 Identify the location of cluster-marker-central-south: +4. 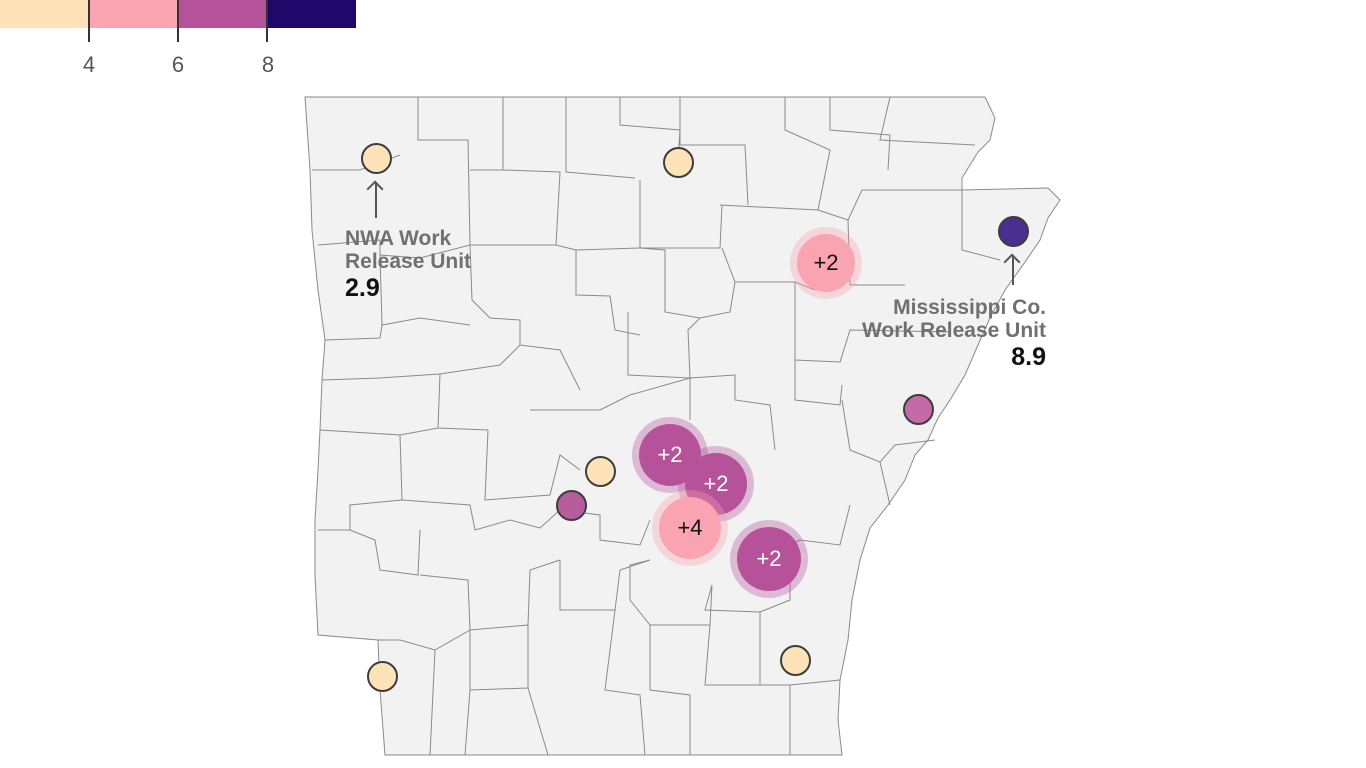
(690, 528).